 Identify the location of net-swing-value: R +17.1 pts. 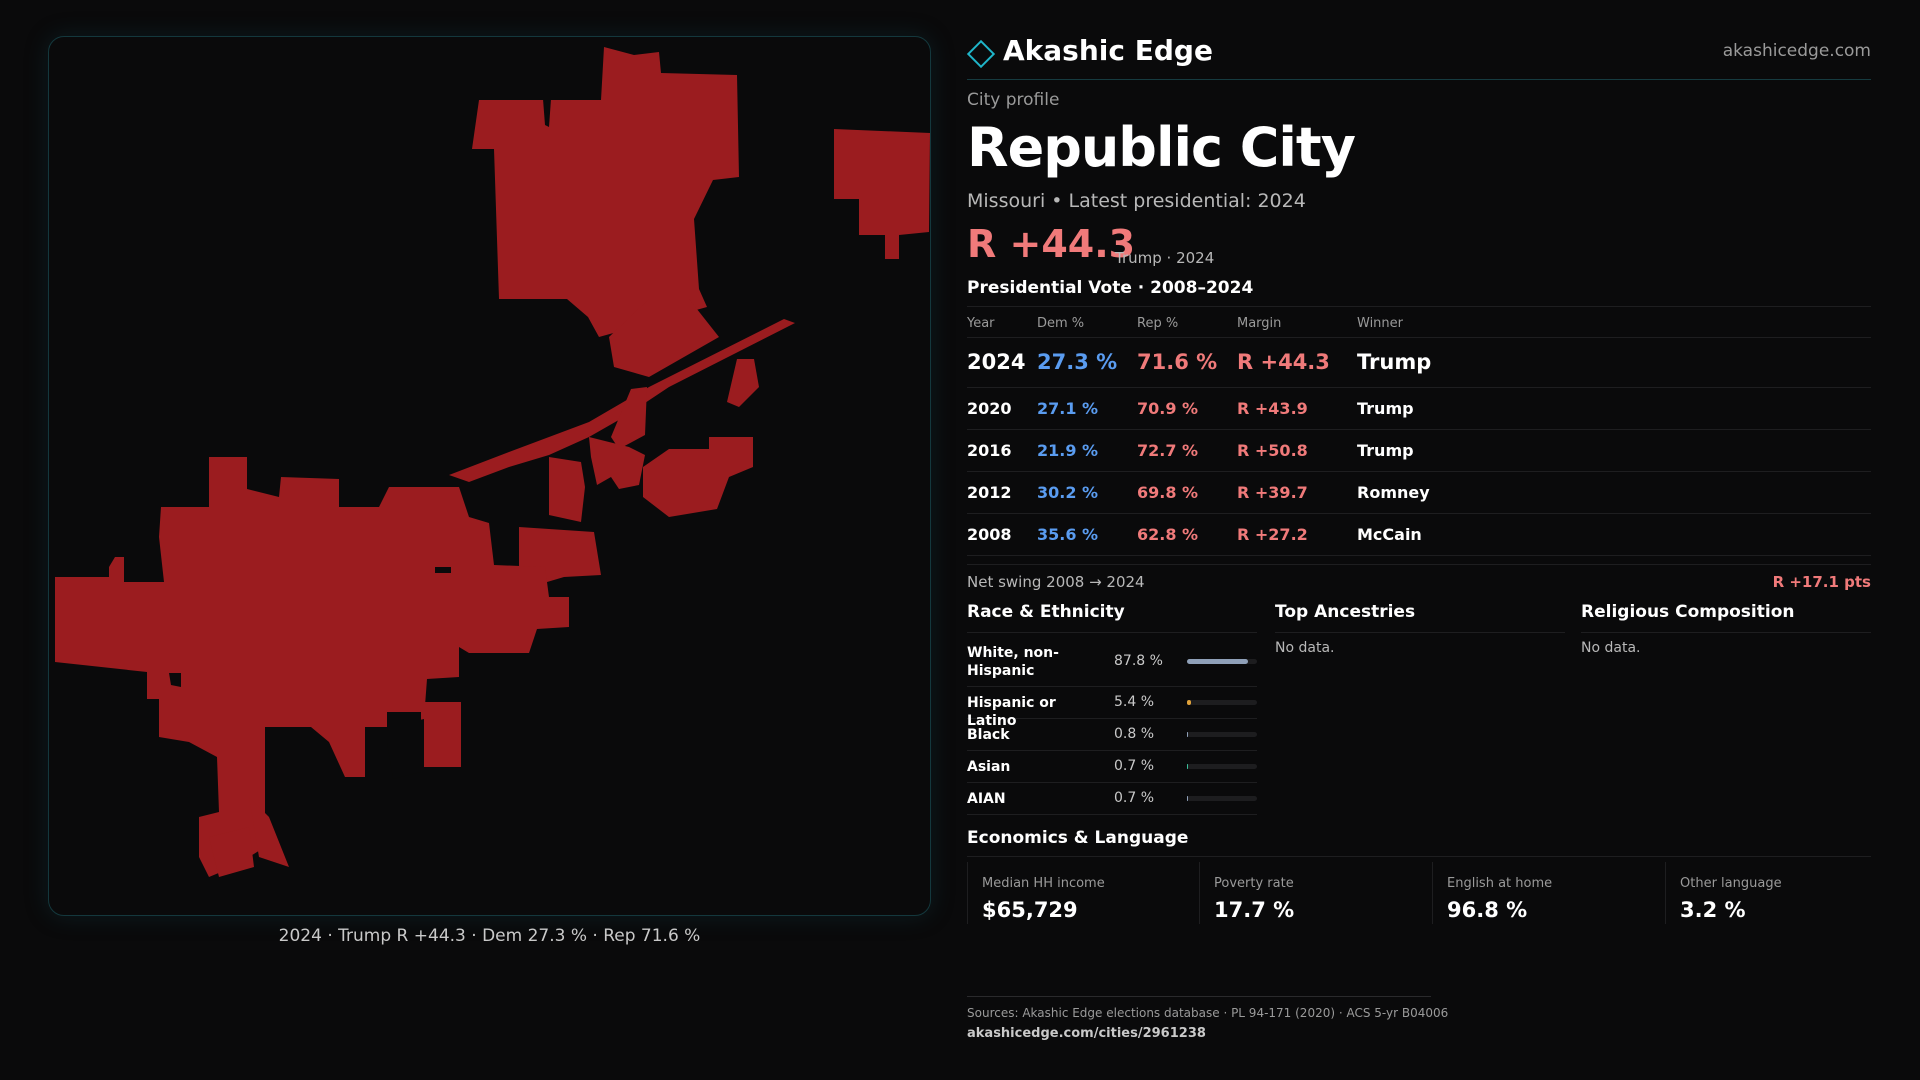
(1821, 582).